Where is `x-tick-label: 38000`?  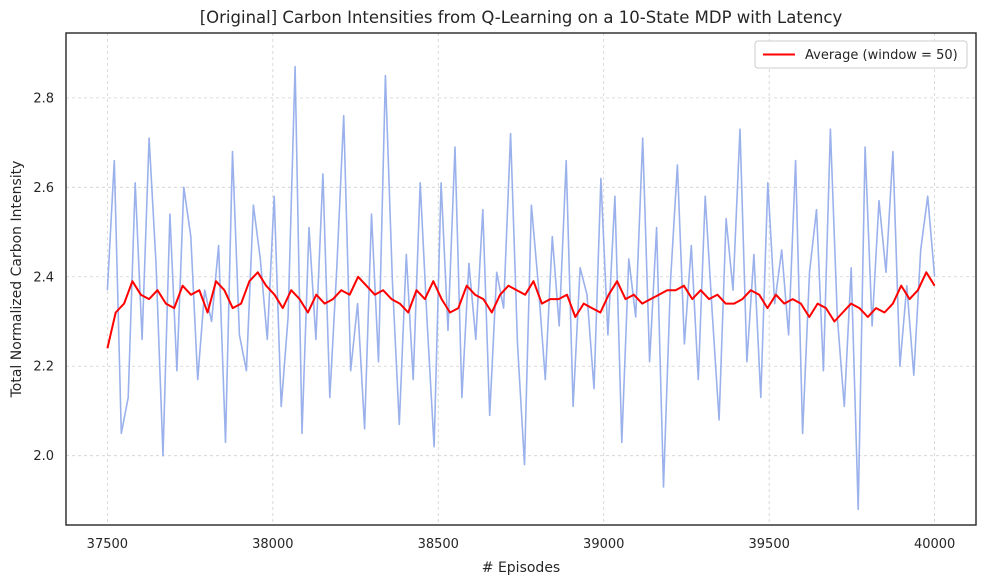
x-tick-label: 38000 is located at coordinates (272, 544).